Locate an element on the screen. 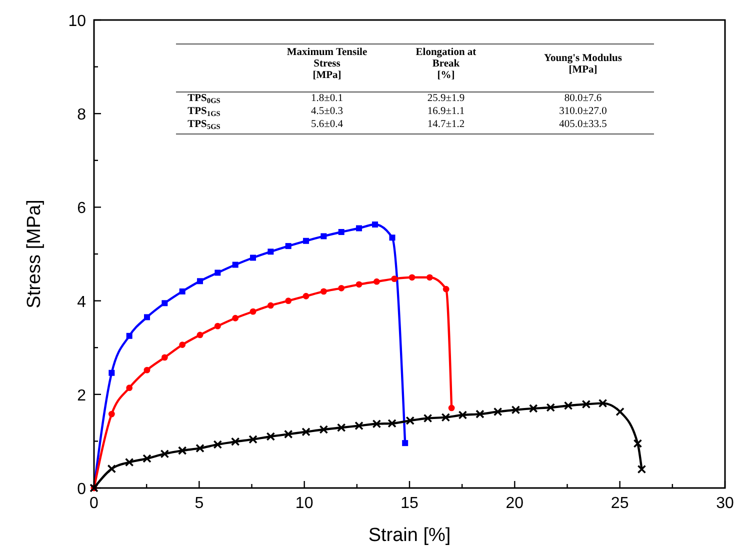 The width and height of the screenshot is (739, 557). annotation: 25.9±1.9 is located at coordinates (446, 98).